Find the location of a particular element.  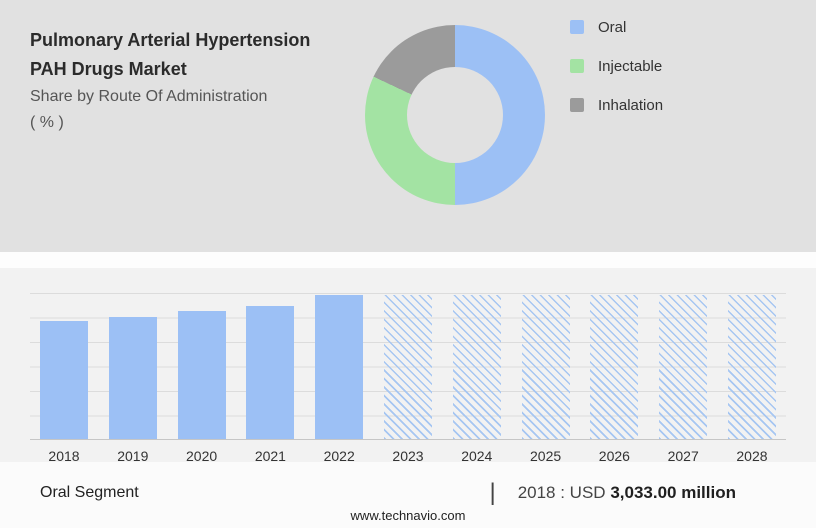

x-axis-label: 2026 is located at coordinates (614, 456).